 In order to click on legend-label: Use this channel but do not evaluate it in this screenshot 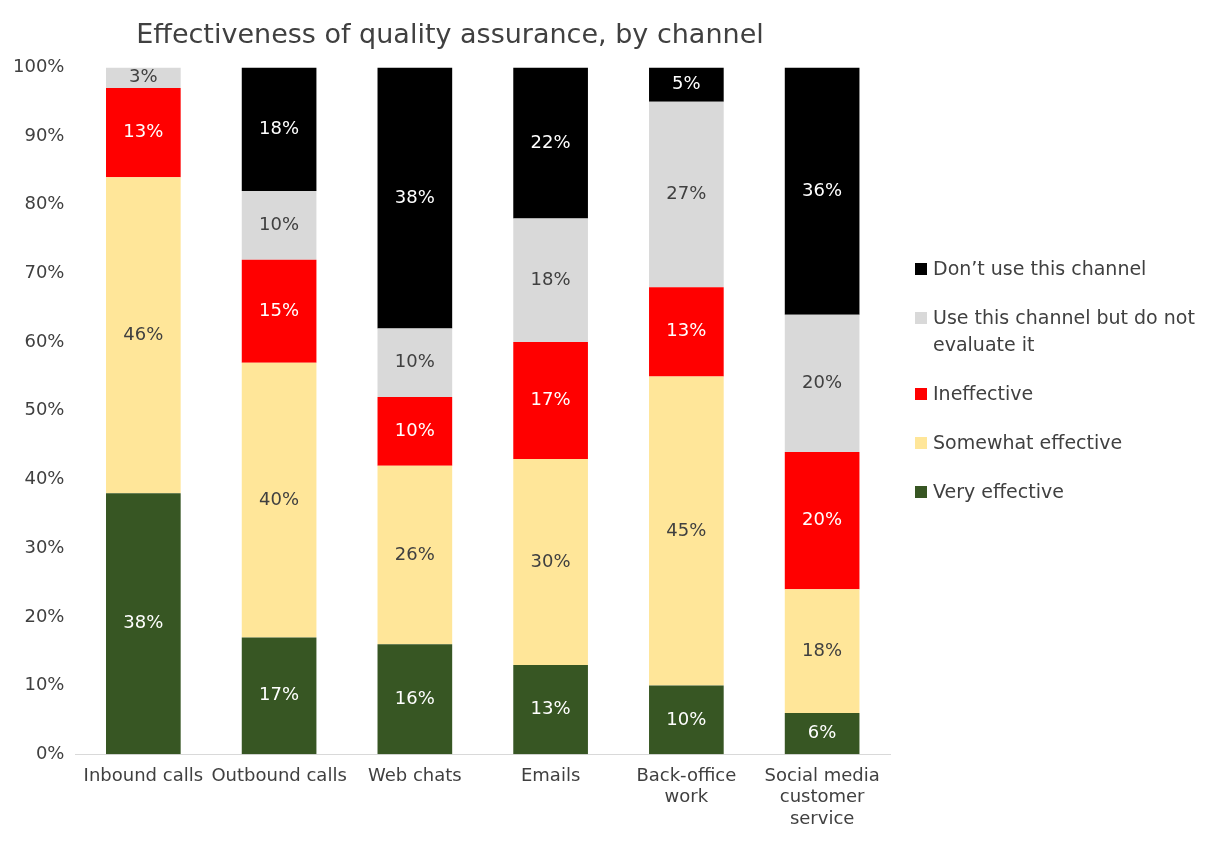, I will do `click(1064, 331)`.